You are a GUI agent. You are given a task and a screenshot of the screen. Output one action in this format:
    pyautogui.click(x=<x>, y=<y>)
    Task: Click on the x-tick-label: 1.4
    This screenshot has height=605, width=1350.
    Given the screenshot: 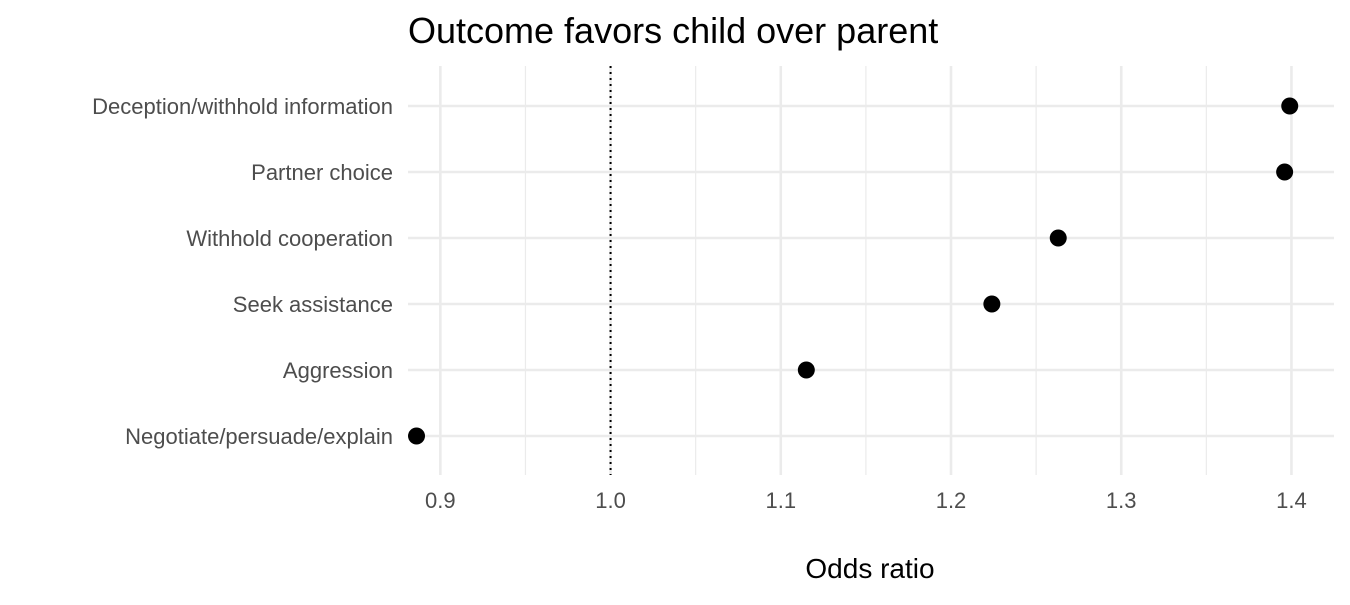 What is the action you would take?
    pyautogui.click(x=1291, y=500)
    